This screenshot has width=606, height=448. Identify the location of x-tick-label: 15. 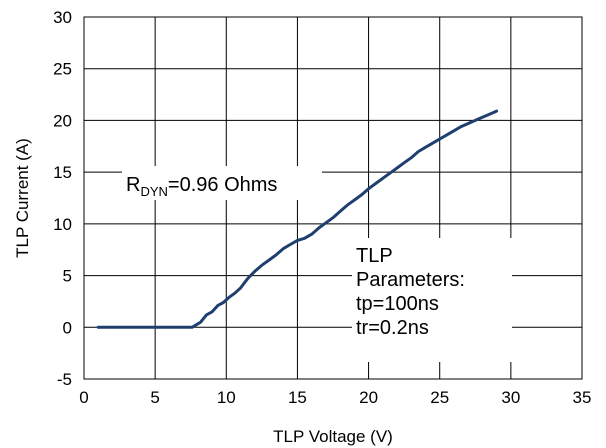
(297, 397).